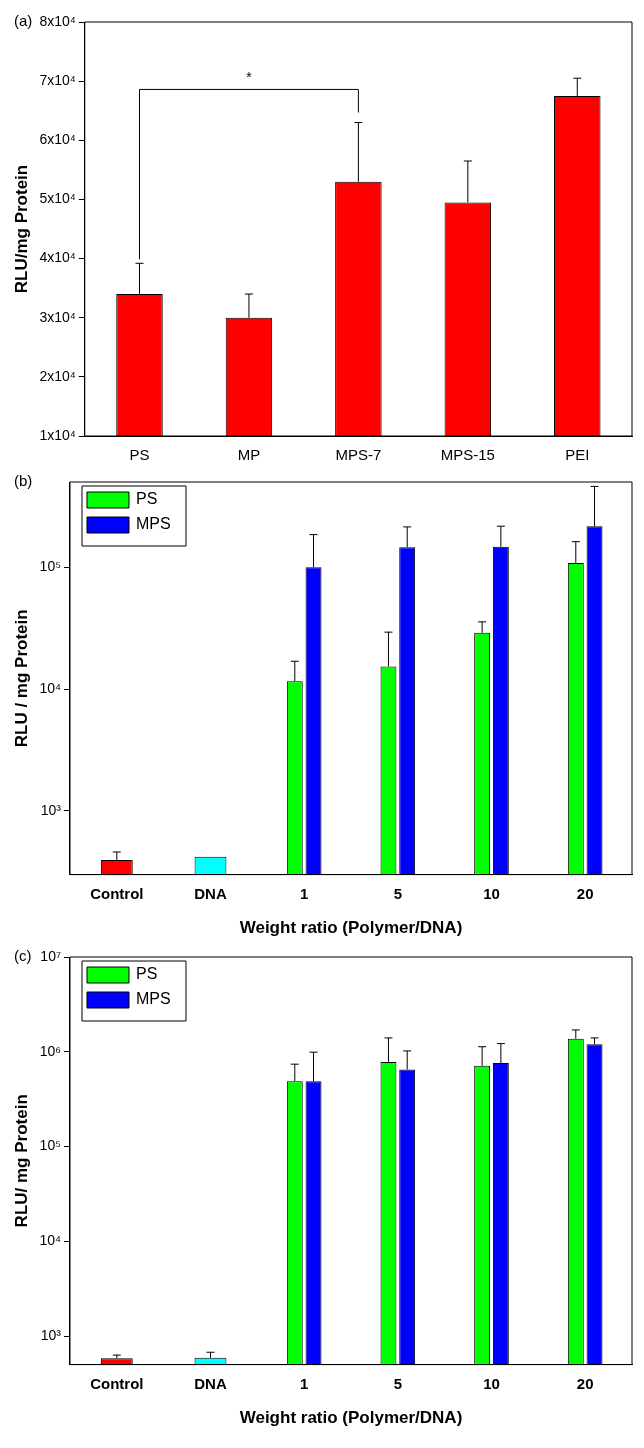 This screenshot has width=644, height=1448. What do you see at coordinates (23, 956) in the screenshot?
I see `chart-title: (c)` at bounding box center [23, 956].